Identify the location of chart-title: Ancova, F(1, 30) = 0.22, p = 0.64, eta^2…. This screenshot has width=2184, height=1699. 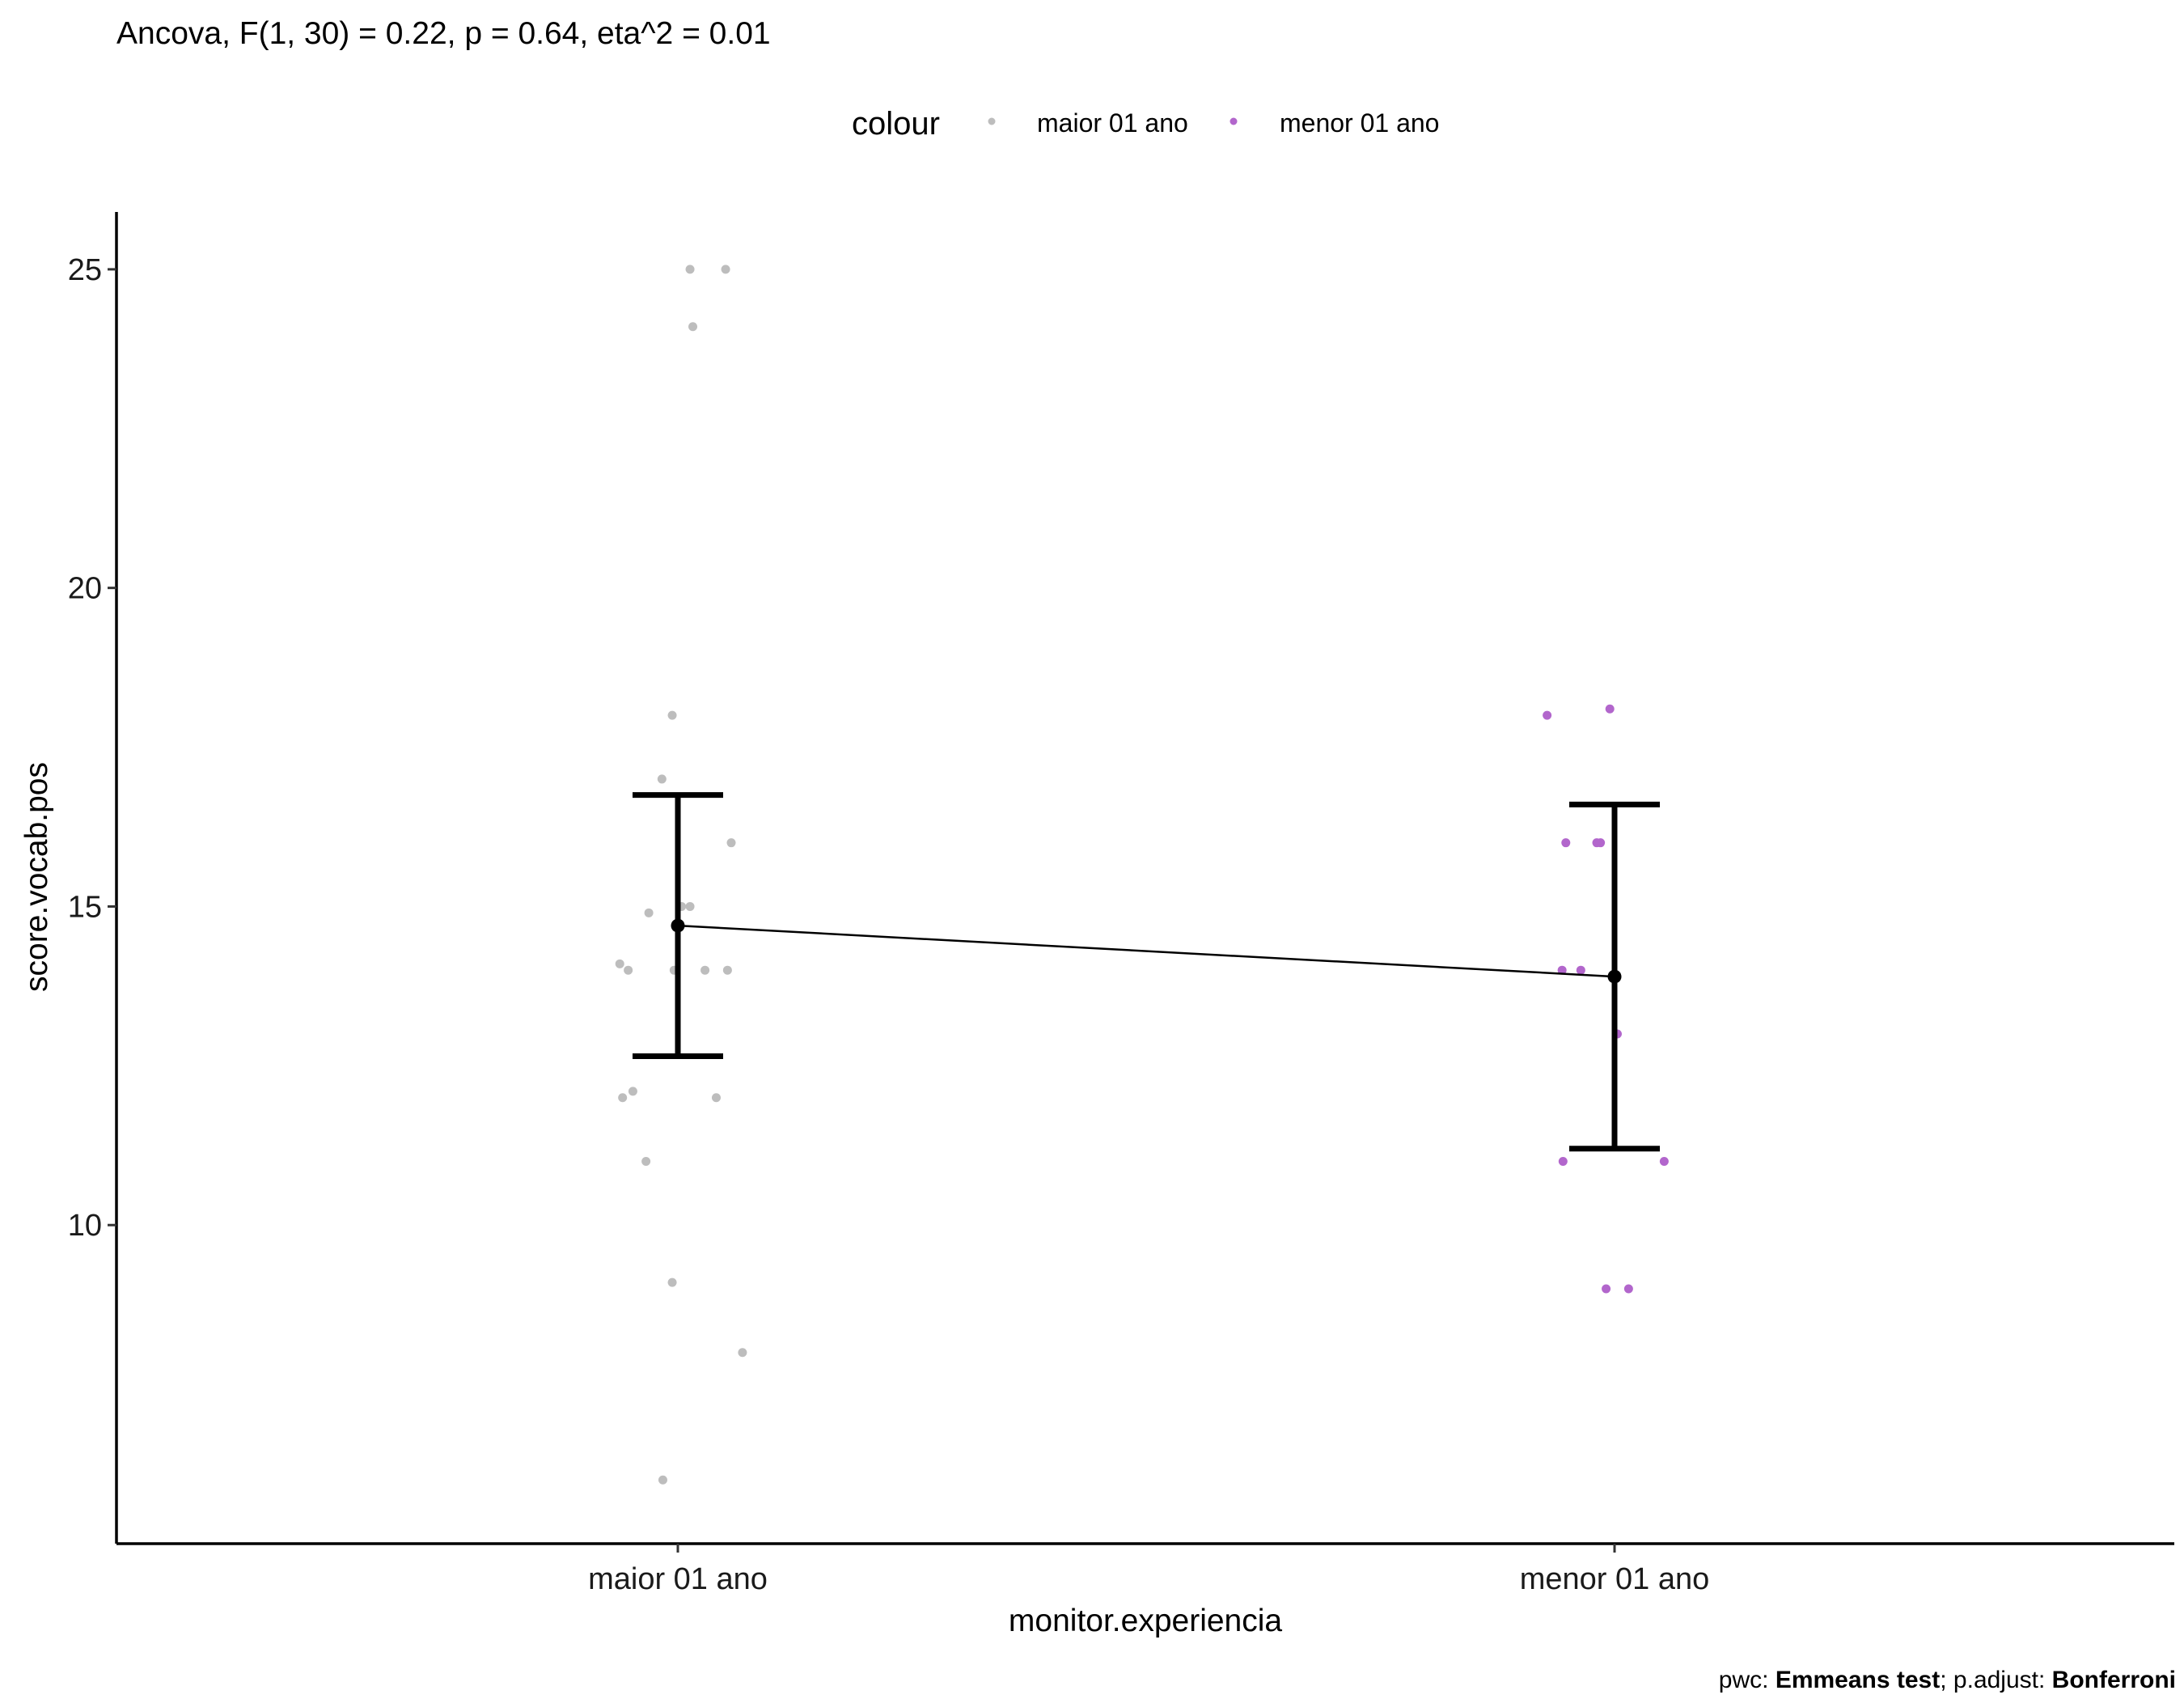
(443, 33).